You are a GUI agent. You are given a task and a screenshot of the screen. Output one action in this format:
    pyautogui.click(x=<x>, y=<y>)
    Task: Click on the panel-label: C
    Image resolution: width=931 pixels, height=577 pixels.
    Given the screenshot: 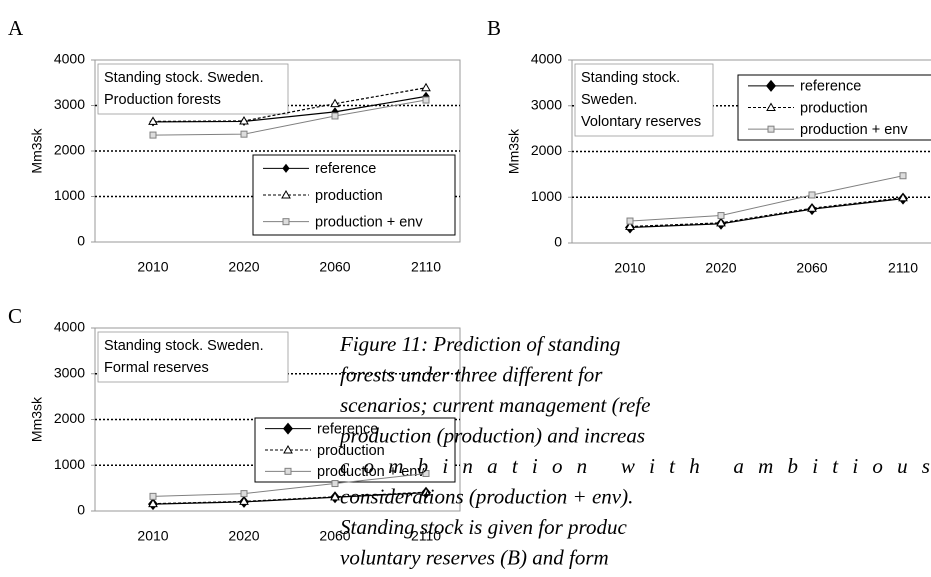 What is the action you would take?
    pyautogui.click(x=15, y=316)
    